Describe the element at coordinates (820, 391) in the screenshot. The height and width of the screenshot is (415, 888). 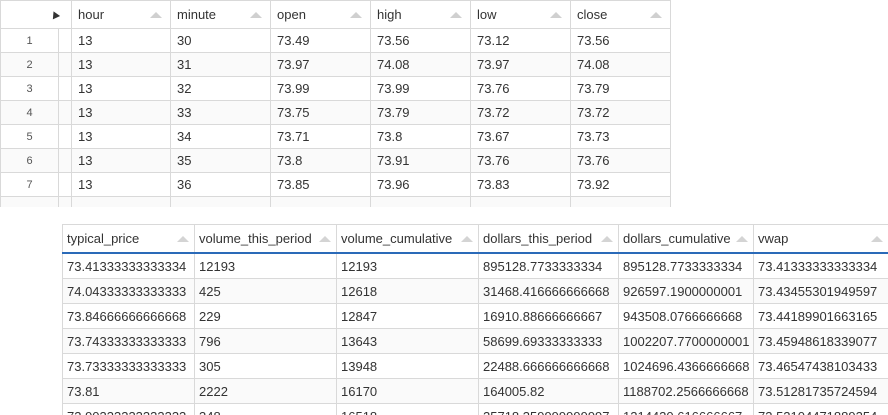
I see `table-cell: 73.51281735724594` at that location.